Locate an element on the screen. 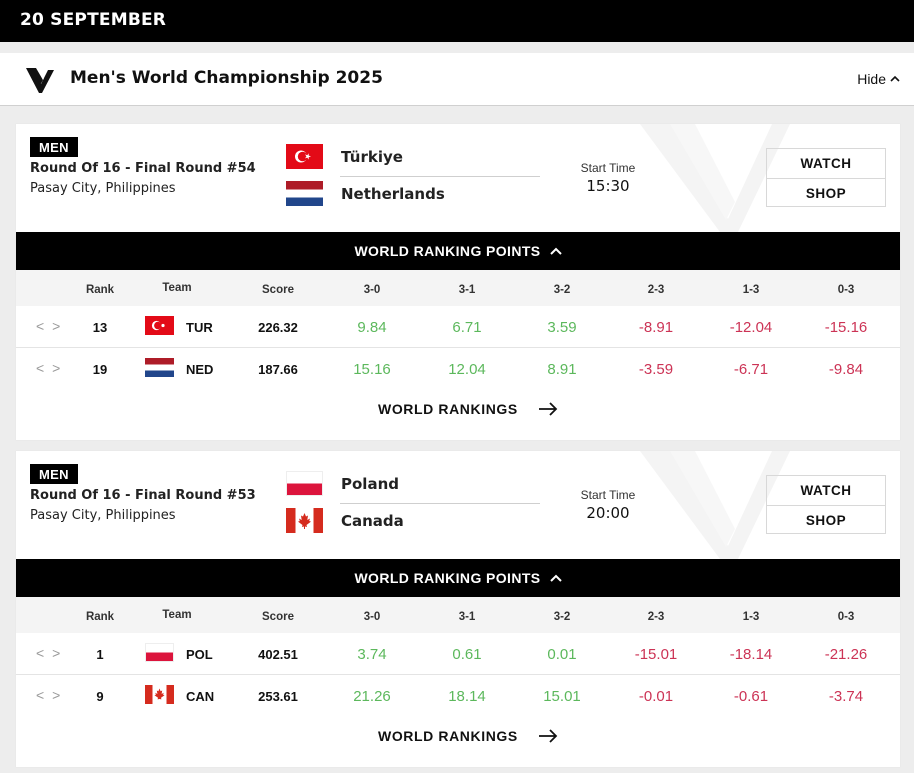 The width and height of the screenshot is (914, 773). start-time: 15:30 is located at coordinates (608, 186).